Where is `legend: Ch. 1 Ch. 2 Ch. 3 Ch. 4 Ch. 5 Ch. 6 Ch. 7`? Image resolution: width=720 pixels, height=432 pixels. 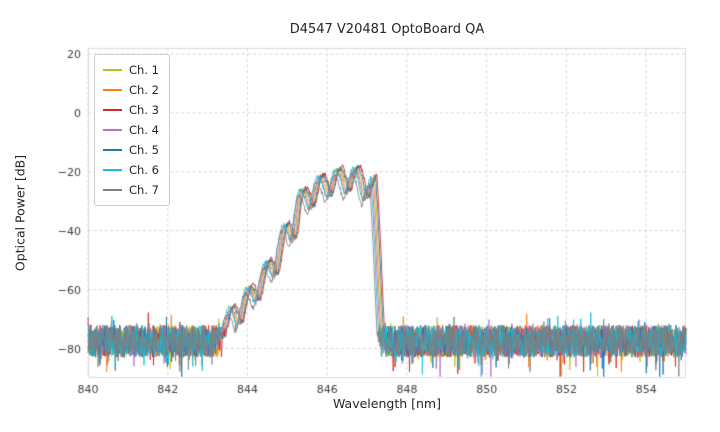
legend: Ch. 1 Ch. 2 Ch. 3 Ch. 4 Ch. 5 Ch. 6 Ch. 7 is located at coordinates (132, 130).